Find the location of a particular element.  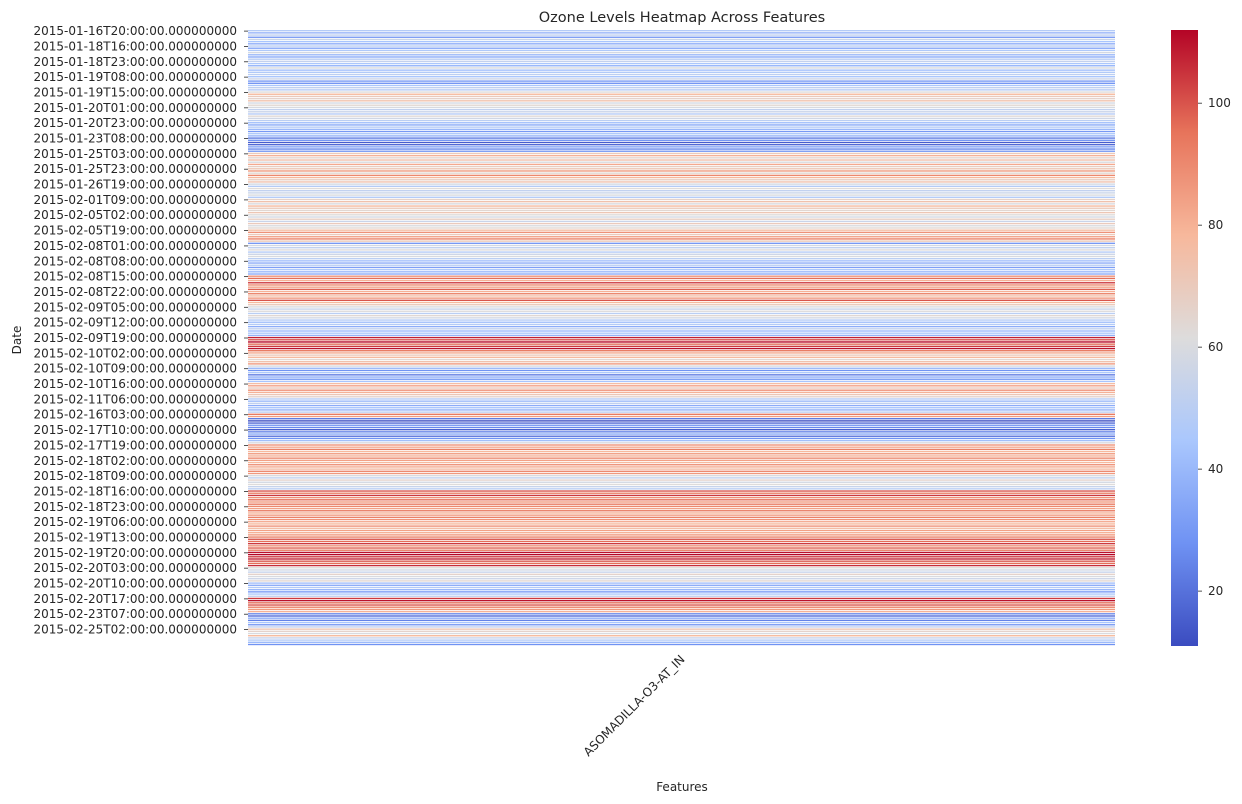

y-tick-label: 2015-01-20T01:00:00.000000000 is located at coordinates (136, 108).